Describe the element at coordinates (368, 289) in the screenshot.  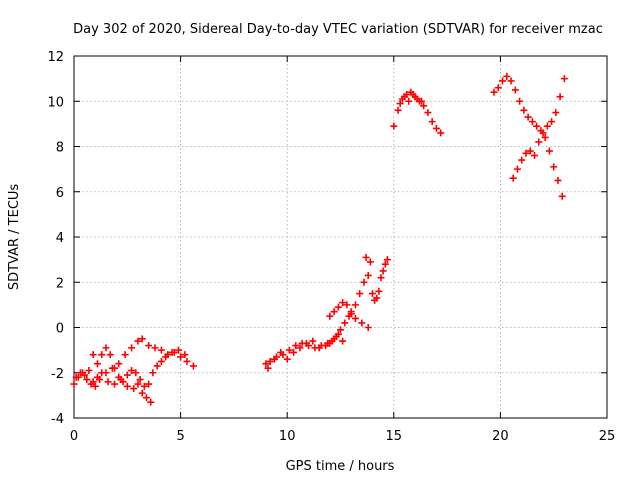
I see `series-s7` at that location.